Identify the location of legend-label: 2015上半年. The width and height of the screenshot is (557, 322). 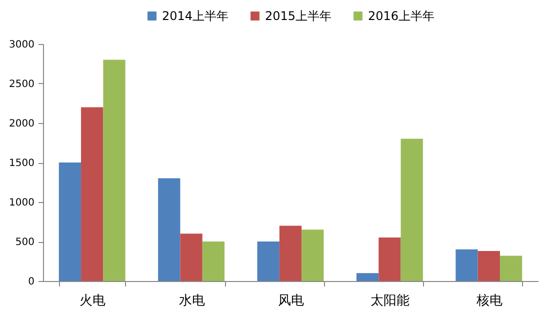
(298, 16).